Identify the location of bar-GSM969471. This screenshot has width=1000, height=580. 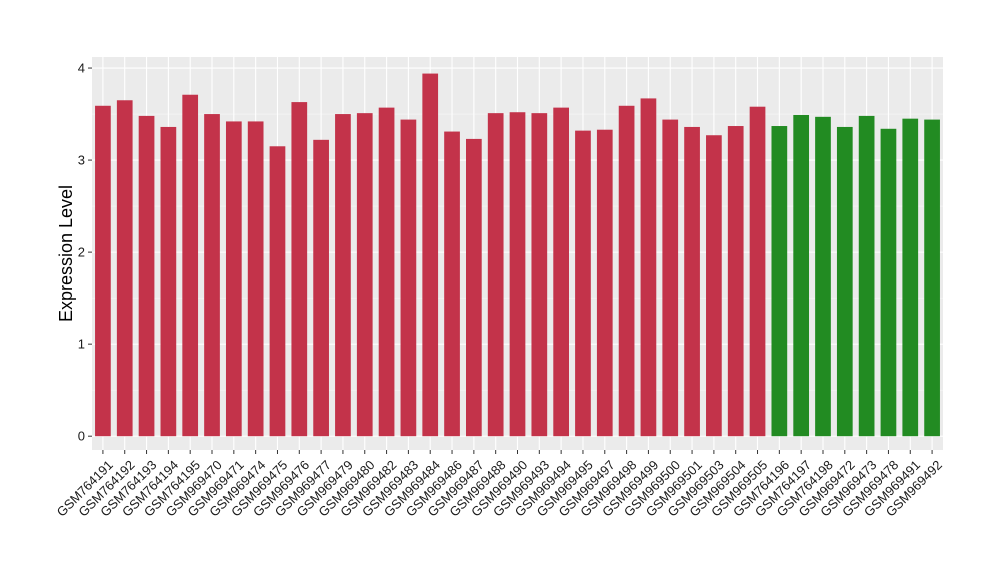
(233, 279).